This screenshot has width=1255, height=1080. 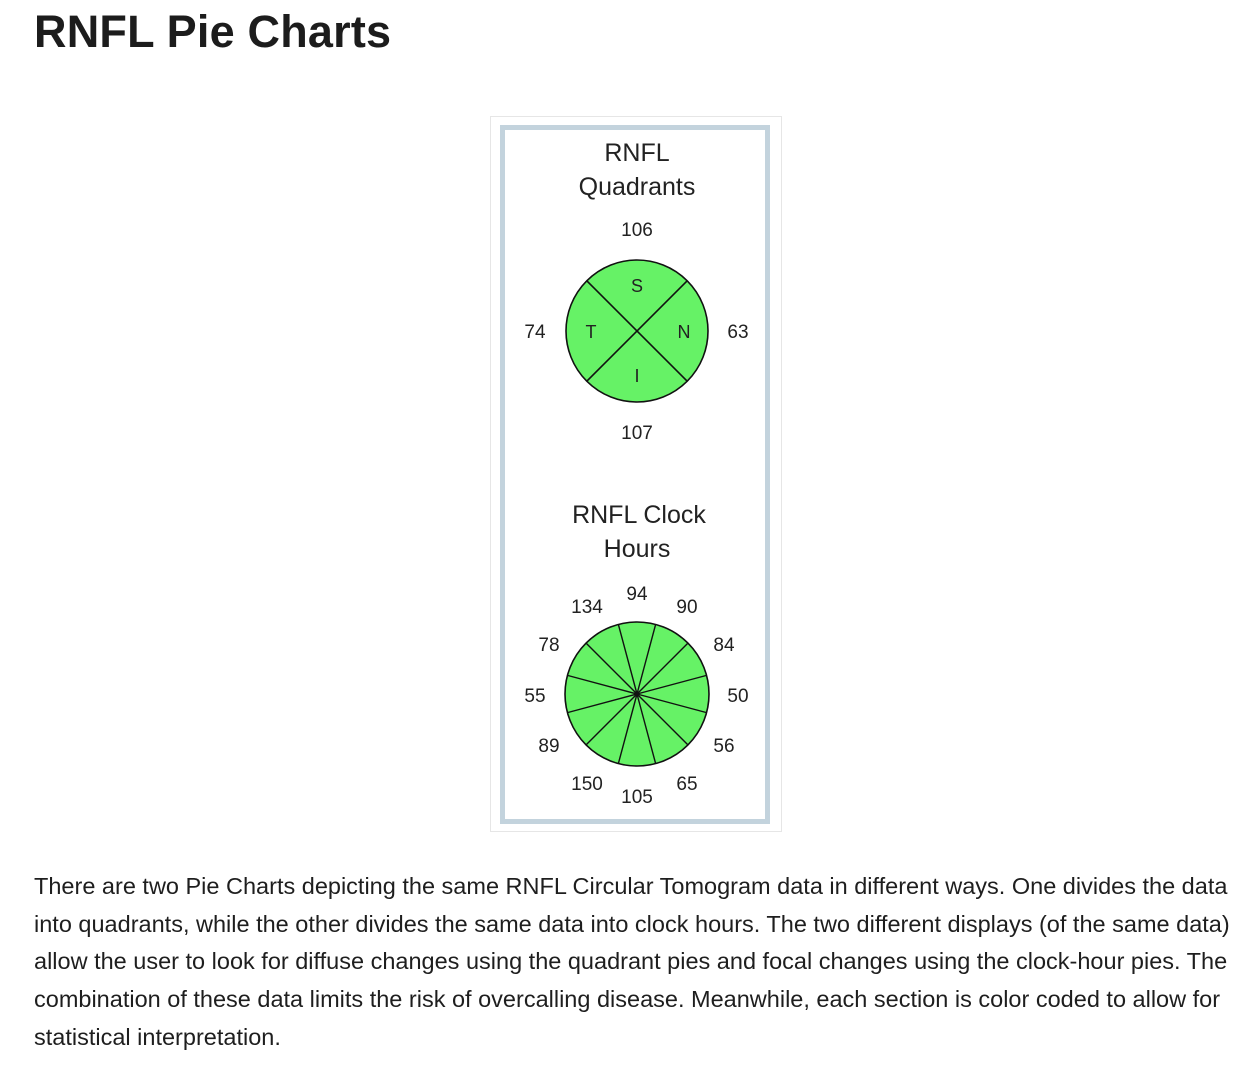 I want to click on clock-pie-center, so click(x=637, y=694).